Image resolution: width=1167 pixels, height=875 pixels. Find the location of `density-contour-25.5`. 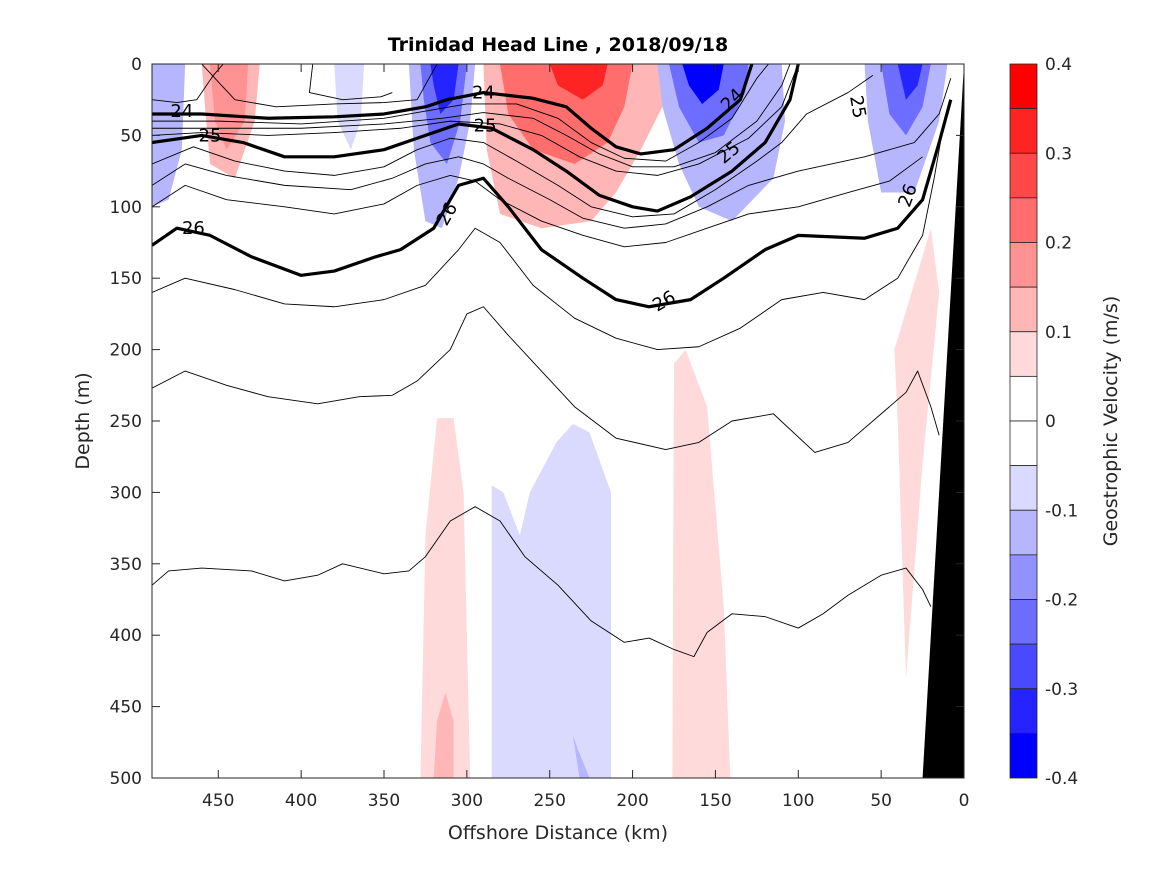

density-contour-25.5 is located at coordinates (552, 153).